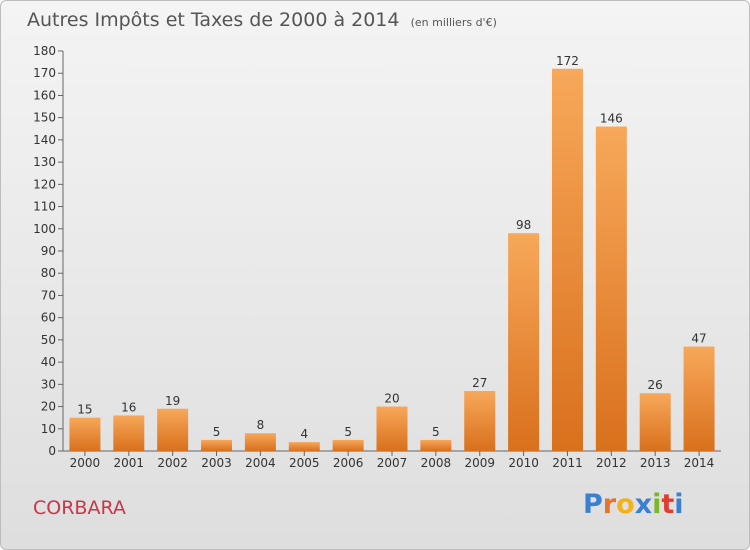  I want to click on y-tick-label: 20, so click(48, 407).